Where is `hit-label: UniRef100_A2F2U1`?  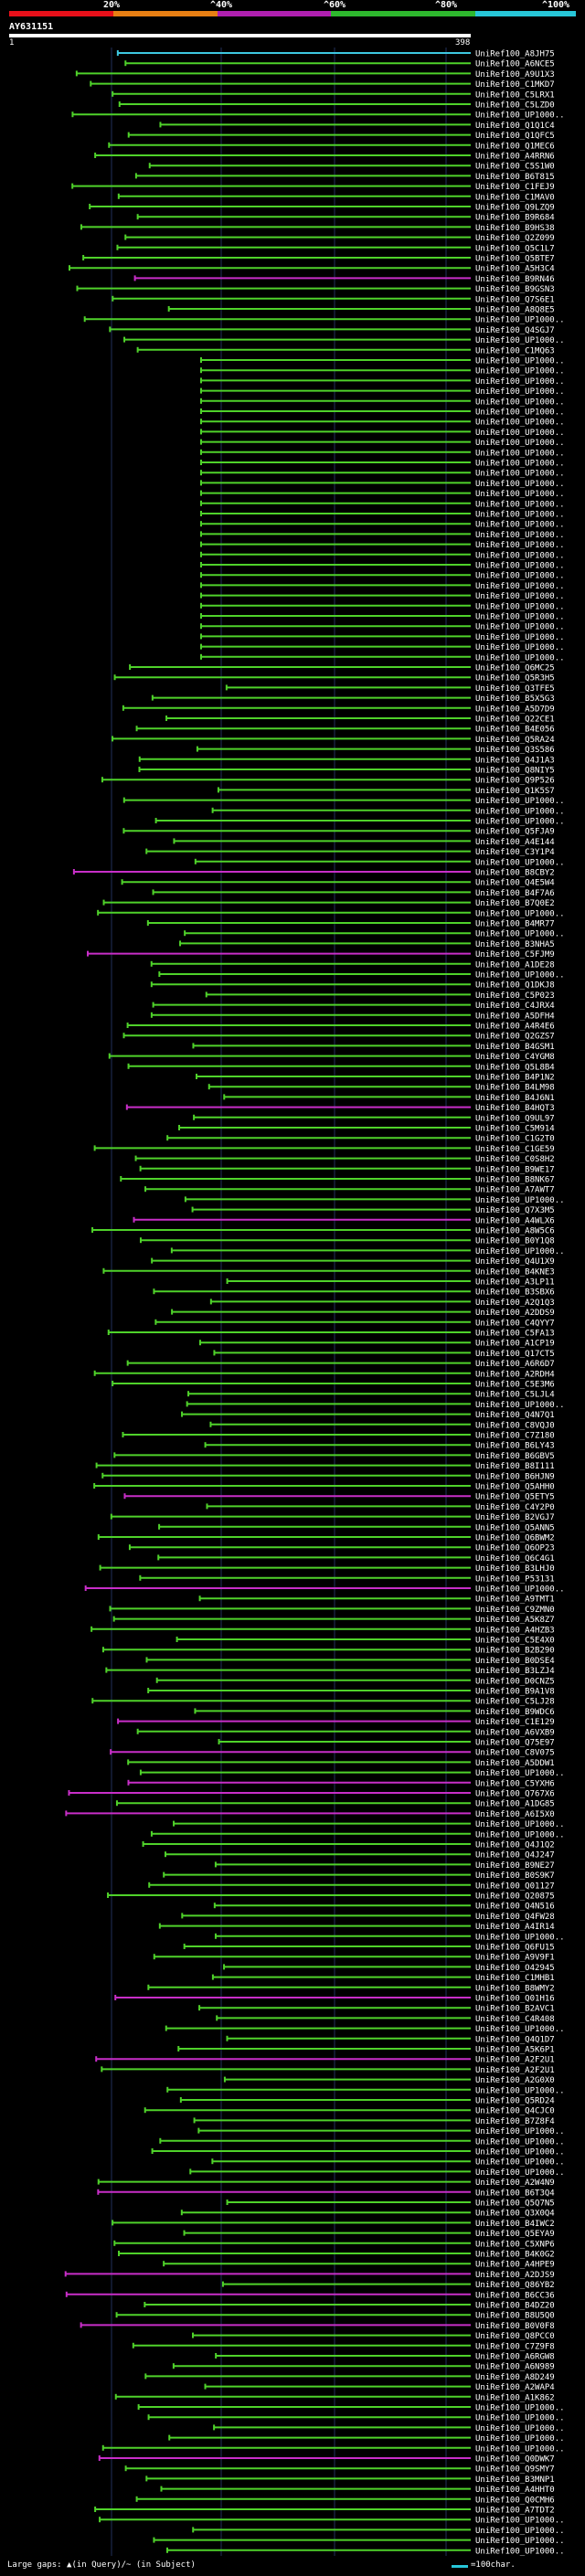
hit-label: UniRef100_A2F2U1 is located at coordinates (515, 2070).